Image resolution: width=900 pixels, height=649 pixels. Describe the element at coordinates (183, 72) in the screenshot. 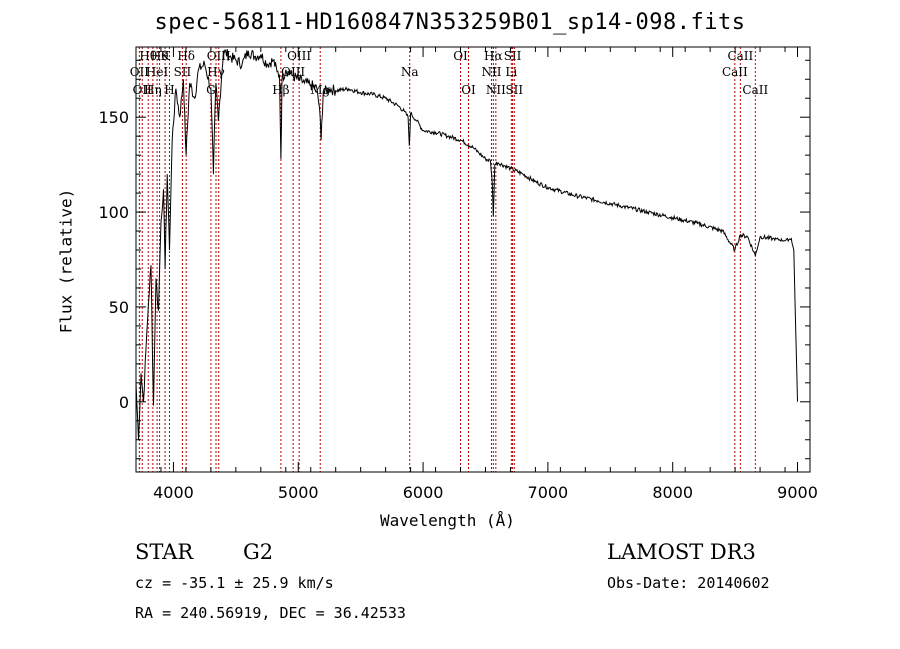

I see `line-marker-label-8: SII` at that location.